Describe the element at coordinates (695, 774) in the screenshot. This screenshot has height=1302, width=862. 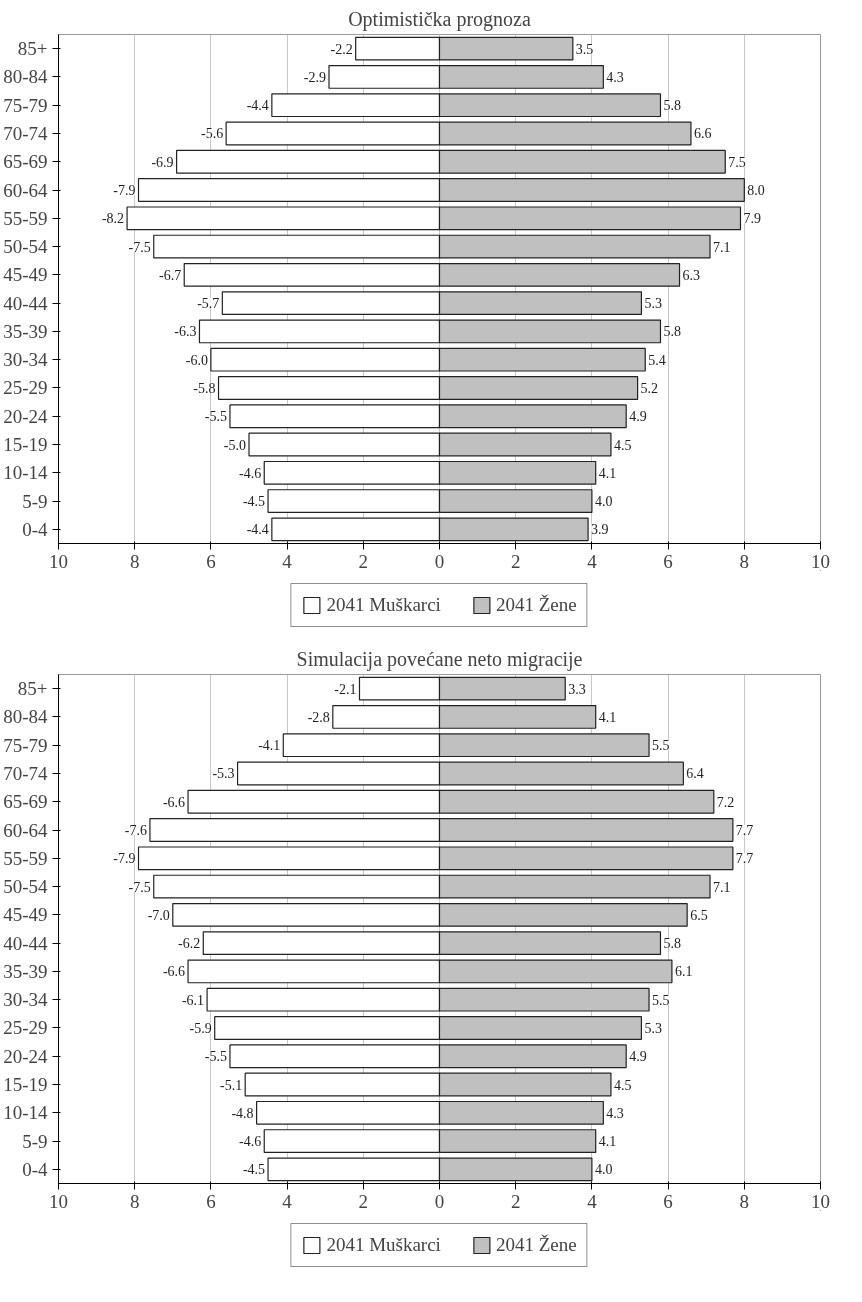
I see `data-label: 6.4` at that location.